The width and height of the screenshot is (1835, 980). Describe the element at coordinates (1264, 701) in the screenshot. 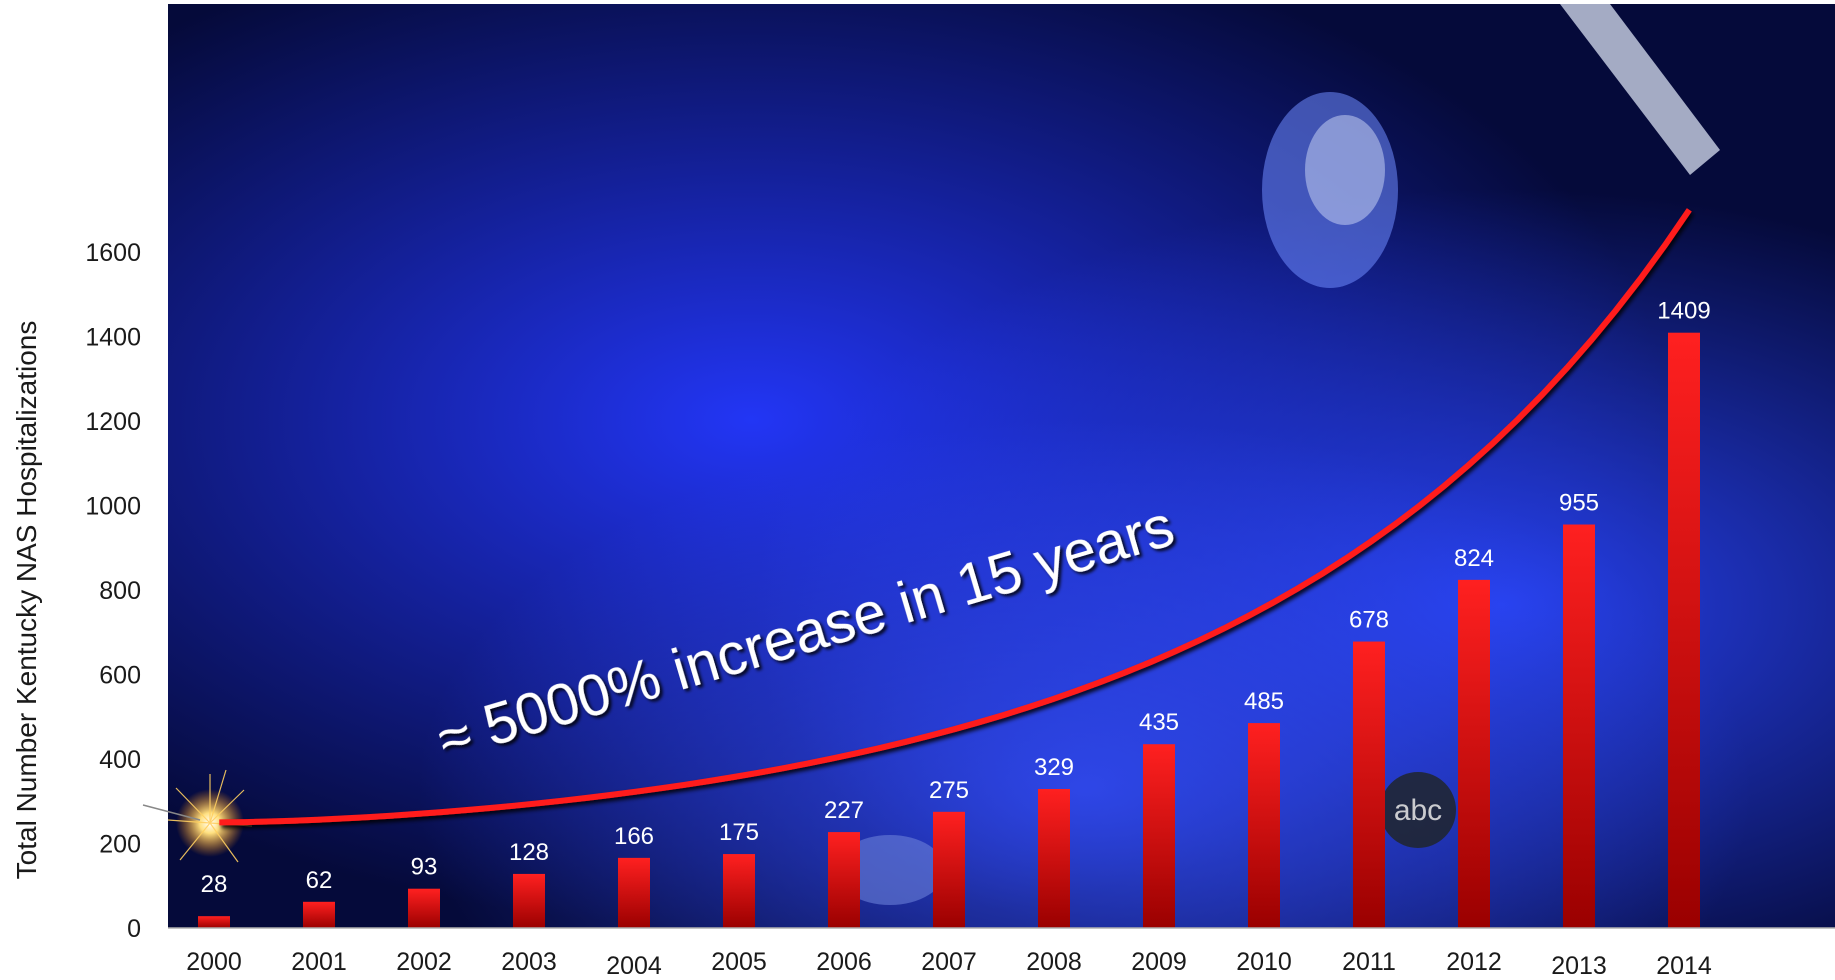

I see `value-label: 485` at that location.